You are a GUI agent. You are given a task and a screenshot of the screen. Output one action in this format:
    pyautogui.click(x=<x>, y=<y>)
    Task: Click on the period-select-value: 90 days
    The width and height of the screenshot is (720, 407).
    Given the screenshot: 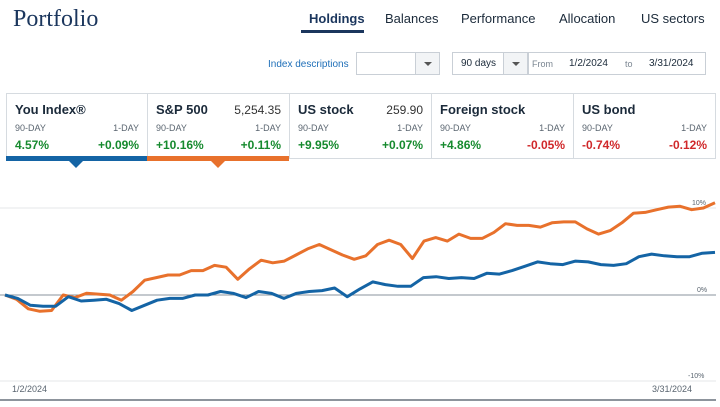 What is the action you would take?
    pyautogui.click(x=479, y=63)
    